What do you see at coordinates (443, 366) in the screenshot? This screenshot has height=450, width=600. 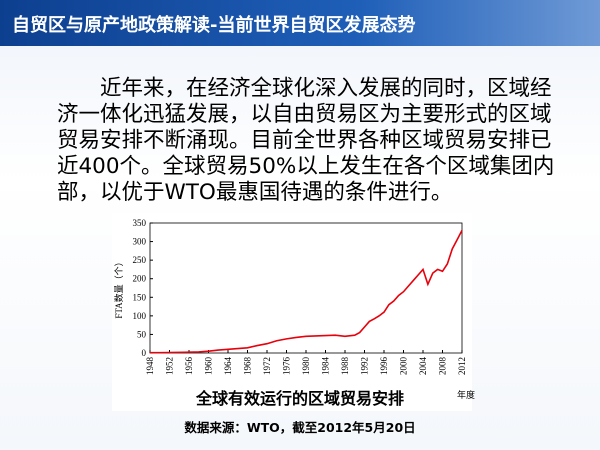 I see `x-tick-label: 2008` at bounding box center [443, 366].